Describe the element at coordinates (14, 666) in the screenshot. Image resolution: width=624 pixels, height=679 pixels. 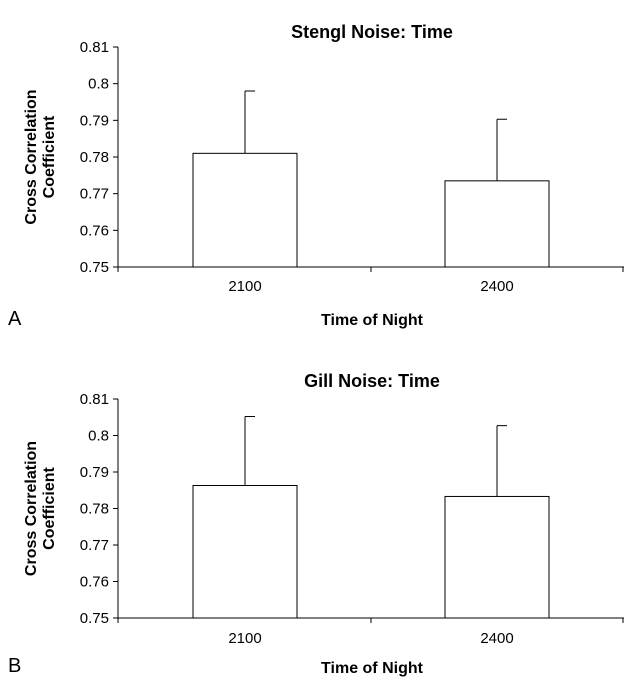
I see `panel-letter: B` at that location.